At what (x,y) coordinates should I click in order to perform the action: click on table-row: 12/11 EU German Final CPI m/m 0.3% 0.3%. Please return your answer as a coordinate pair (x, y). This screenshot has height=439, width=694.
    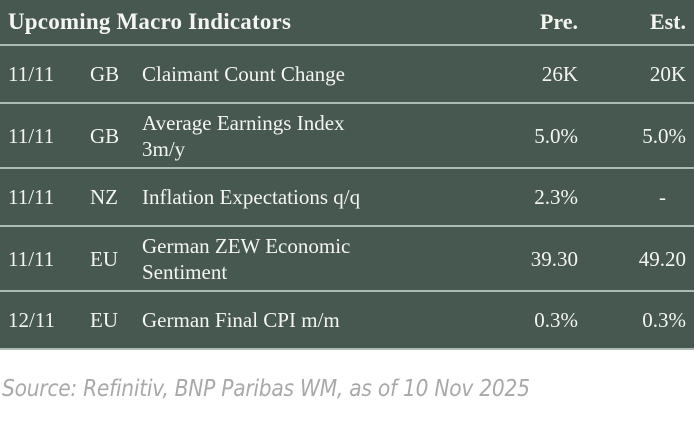
    Looking at the image, I should click on (347, 321).